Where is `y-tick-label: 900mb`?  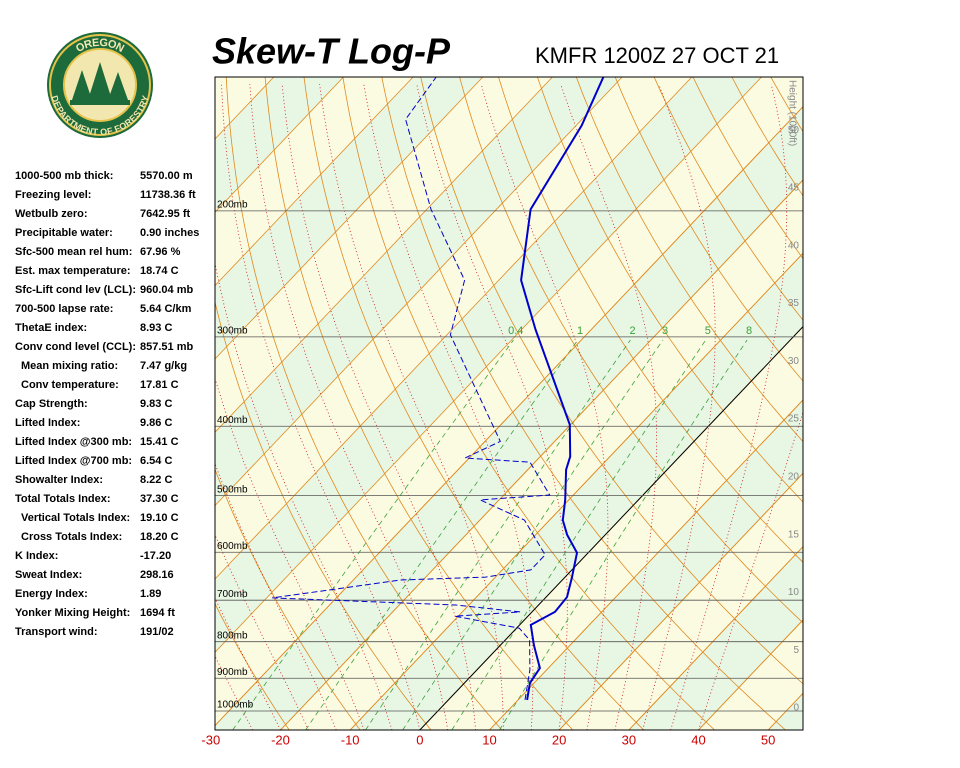 y-tick-label: 900mb is located at coordinates (232, 672).